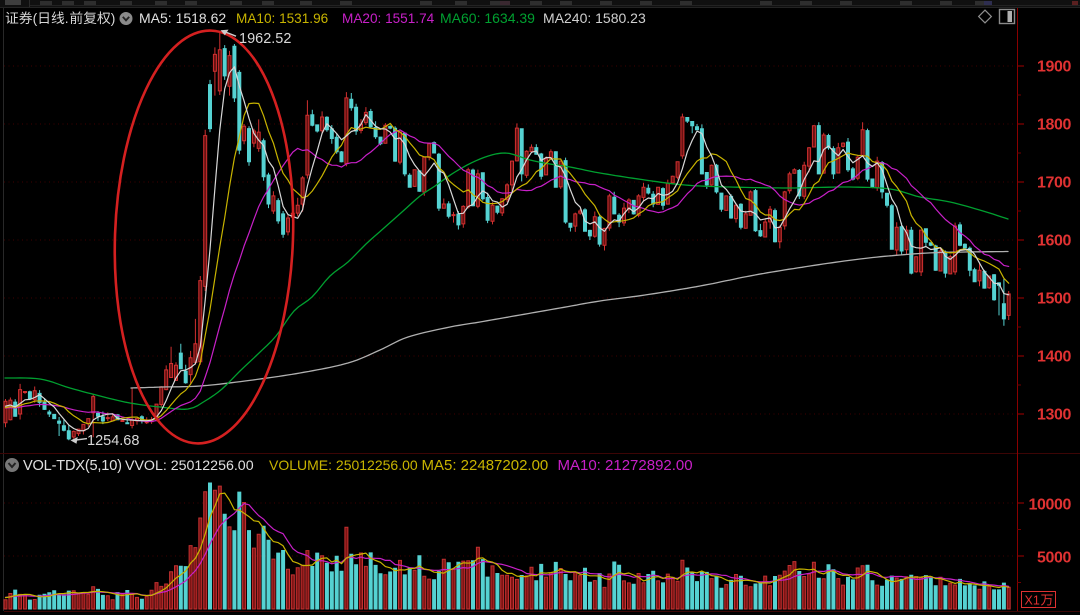  Describe the element at coordinates (343, 465) in the screenshot. I see `svg-text: VOLUME: 25012256.00` at that location.